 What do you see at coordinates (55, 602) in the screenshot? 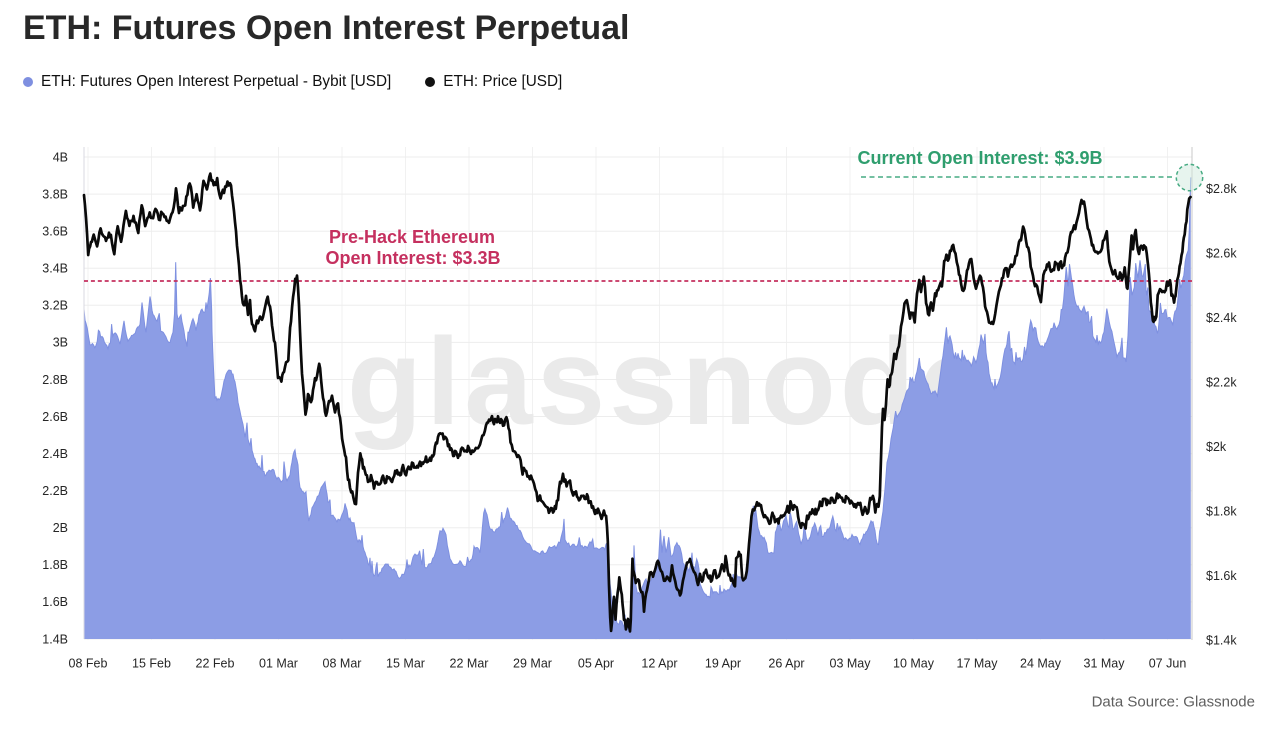
I see `svg-text: 1.6B` at bounding box center [55, 602].